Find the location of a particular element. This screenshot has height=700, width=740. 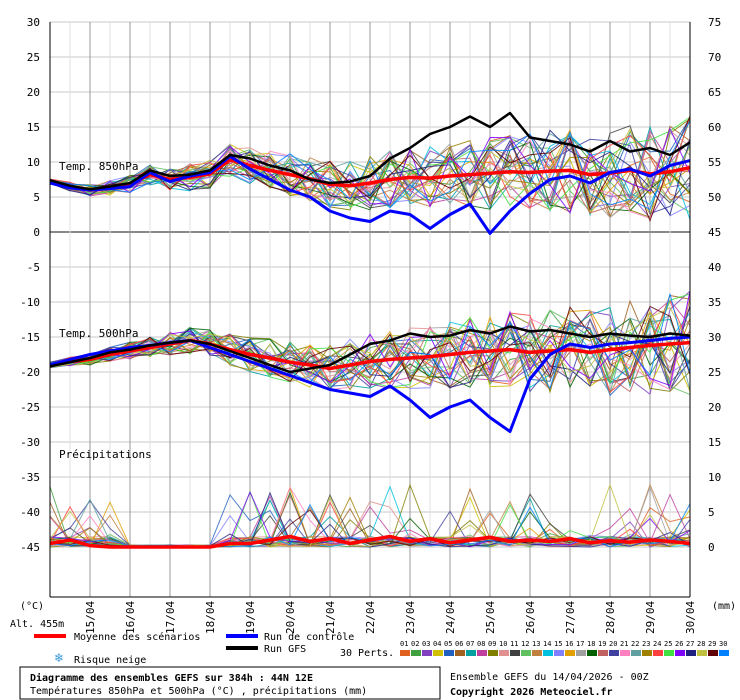

x-tick-label: 19/04 is located at coordinates (250, 617).